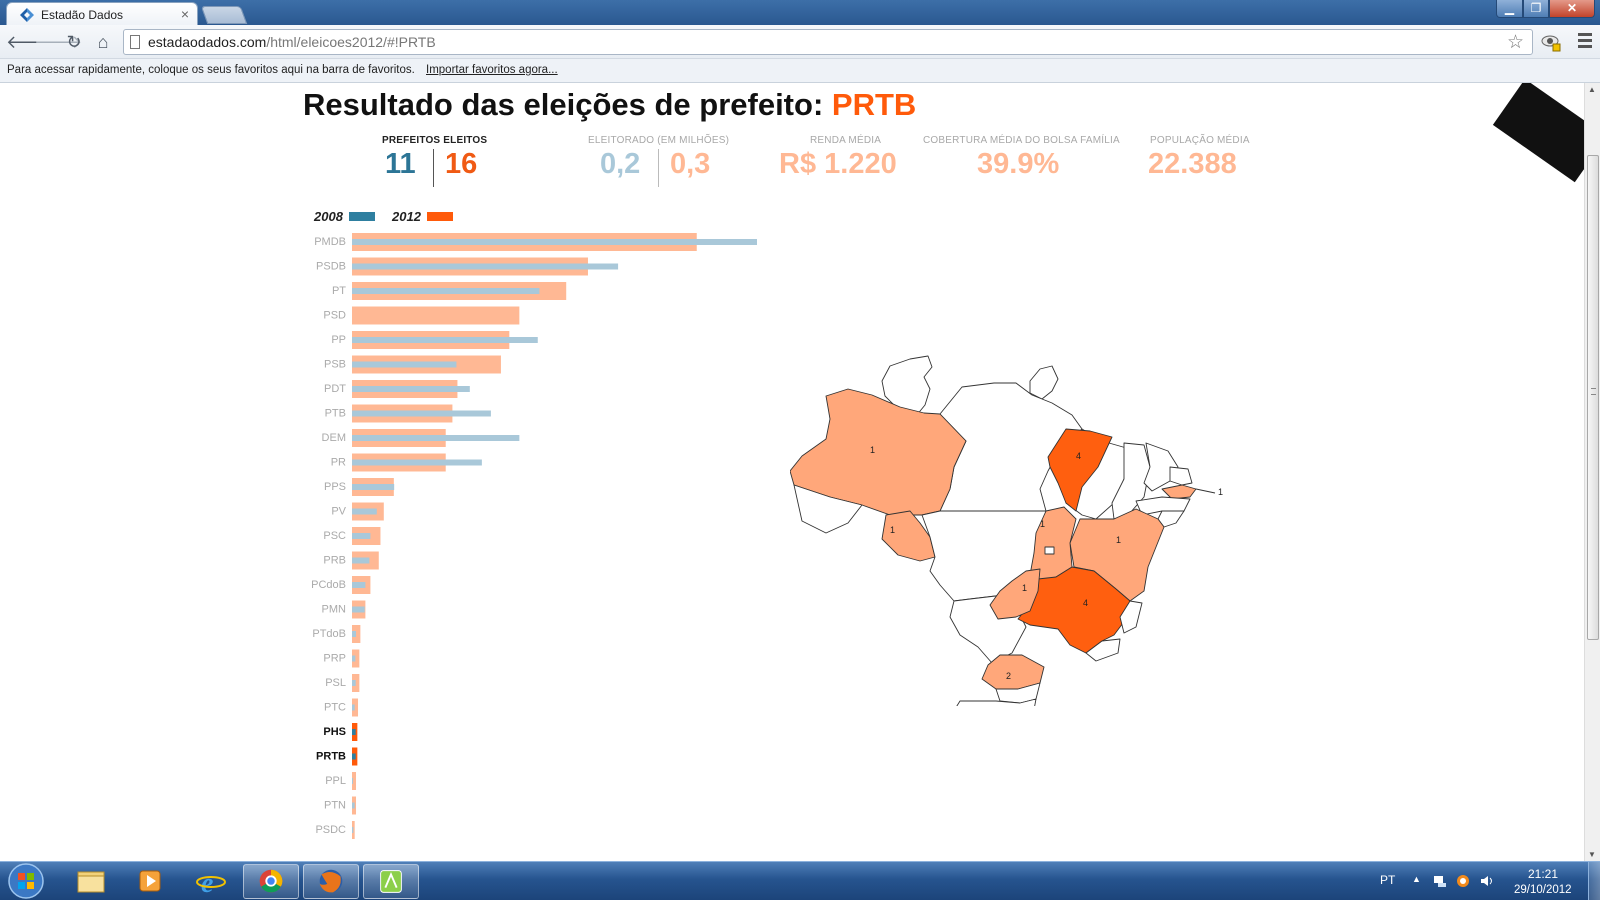 The width and height of the screenshot is (1600, 900). What do you see at coordinates (828, 509) in the screenshot?
I see `map-state-ac` at bounding box center [828, 509].